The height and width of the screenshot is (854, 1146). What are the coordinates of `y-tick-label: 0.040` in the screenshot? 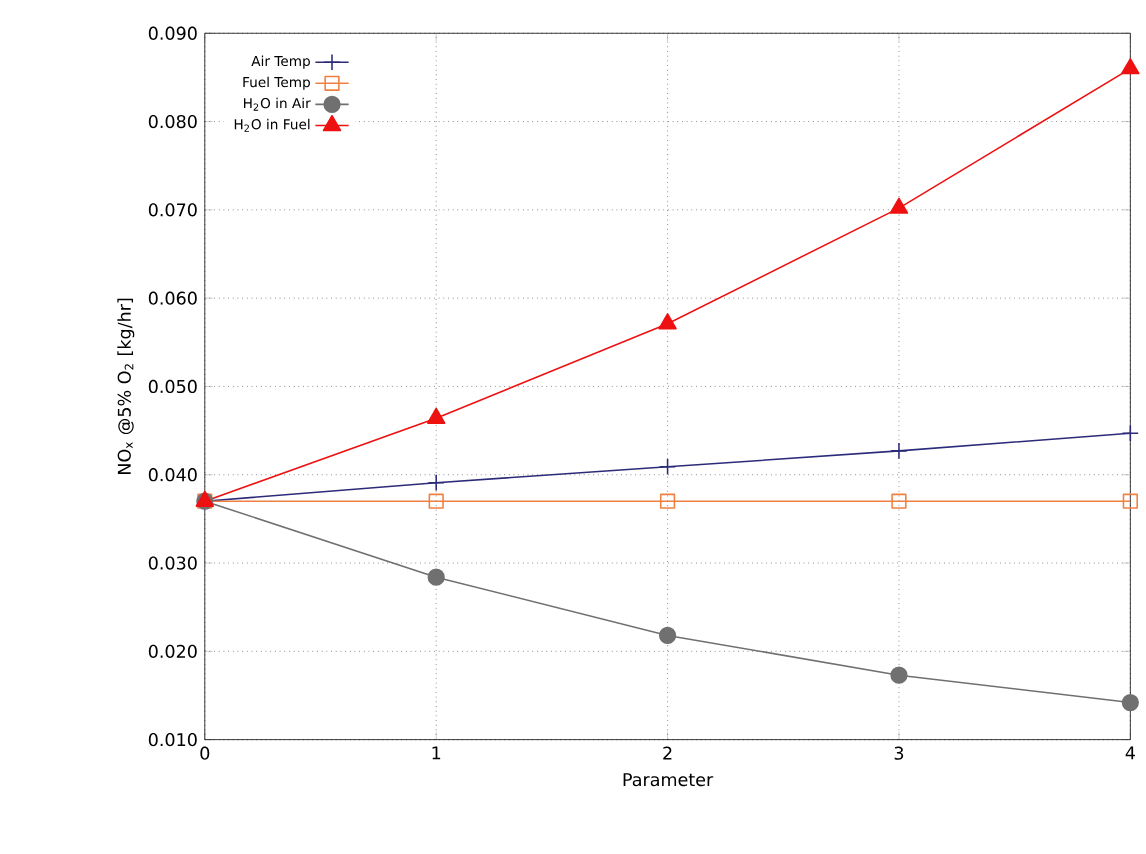 It's located at (172, 475).